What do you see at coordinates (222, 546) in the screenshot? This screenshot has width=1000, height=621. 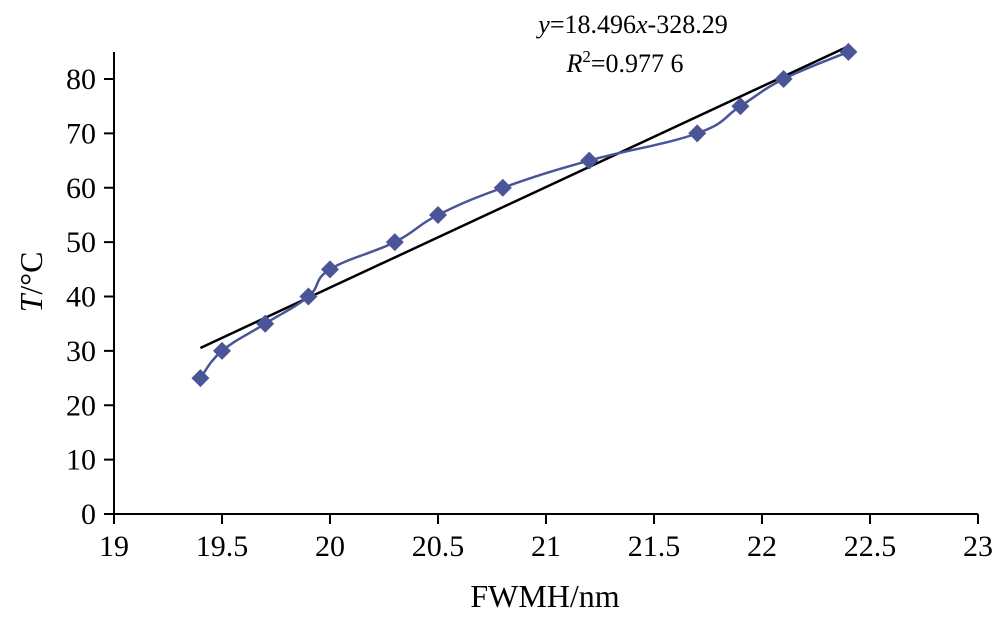 I see `x-tick-label: 19.5` at bounding box center [222, 546].